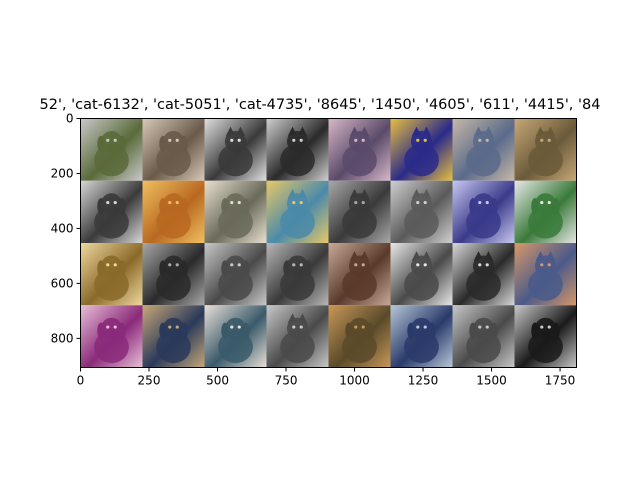  I want to click on y-tick-label: 800, so click(62, 338).